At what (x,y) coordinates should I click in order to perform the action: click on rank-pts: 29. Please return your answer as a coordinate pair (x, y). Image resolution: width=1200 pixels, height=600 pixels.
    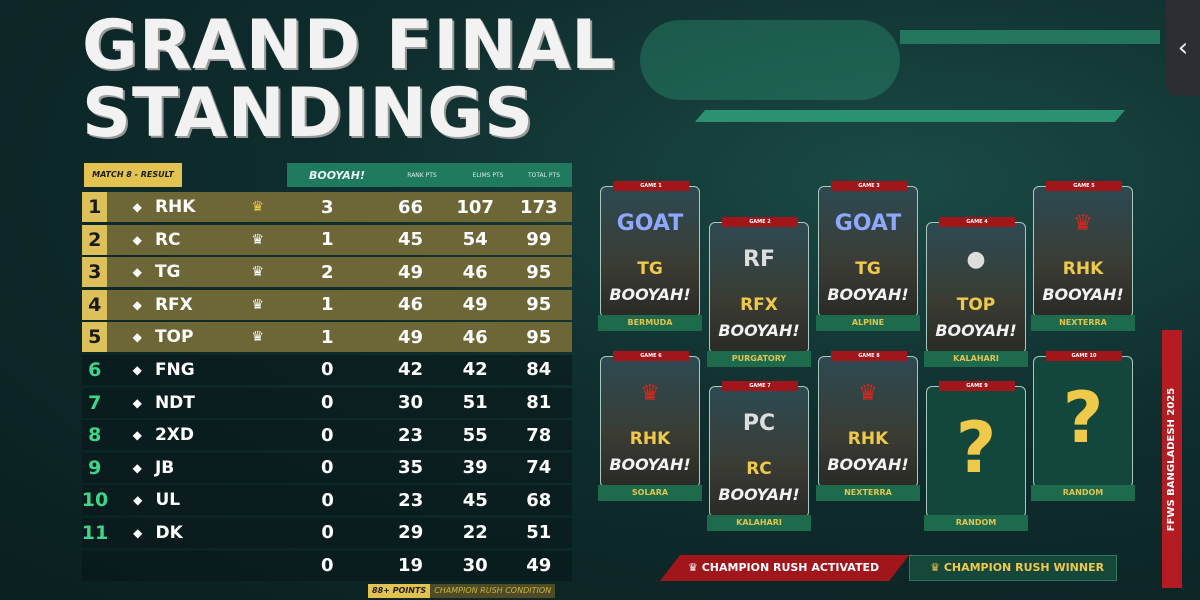
    Looking at the image, I should click on (411, 533).